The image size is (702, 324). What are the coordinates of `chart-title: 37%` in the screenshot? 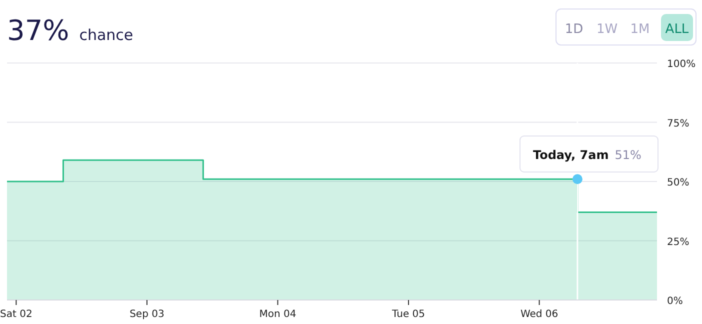 It's located at (38, 30).